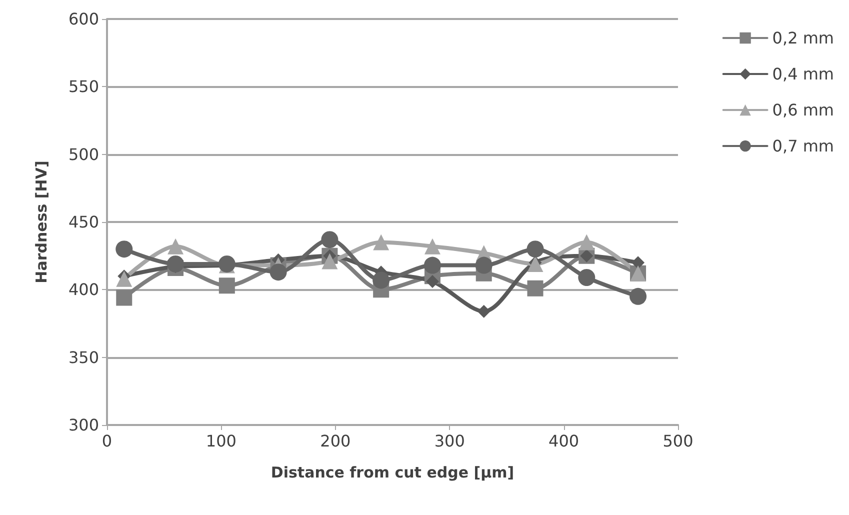 The height and width of the screenshot is (515, 849). Describe the element at coordinates (221, 441) in the screenshot. I see `x-tick-label: 100` at that location.